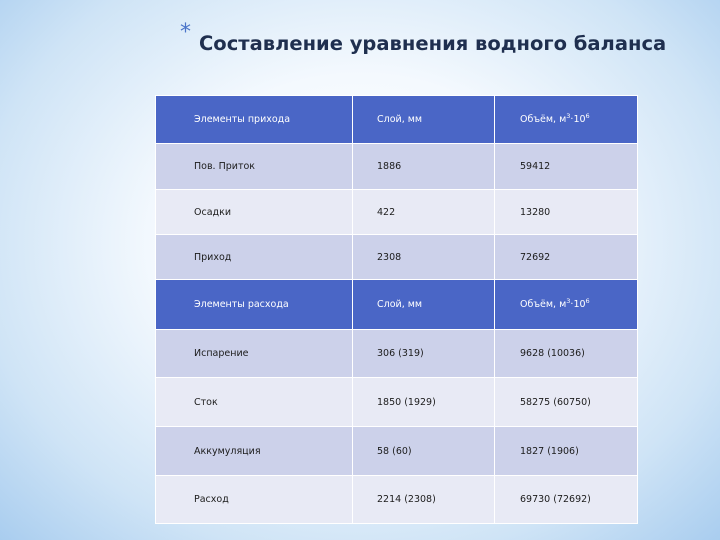  I want to click on expense-header-row: Элементы расхода Слой, мм Объём, м3·106, so click(396, 304).